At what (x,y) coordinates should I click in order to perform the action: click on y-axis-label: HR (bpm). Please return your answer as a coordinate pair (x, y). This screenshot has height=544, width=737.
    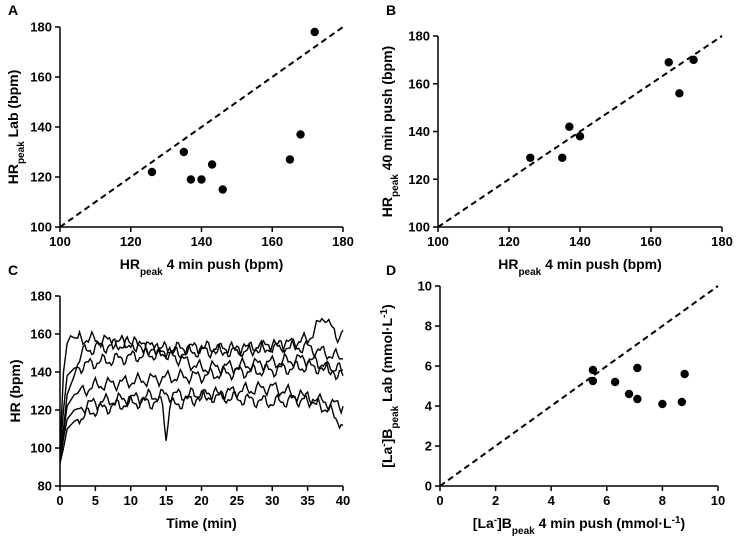
    Looking at the image, I should click on (15, 391).